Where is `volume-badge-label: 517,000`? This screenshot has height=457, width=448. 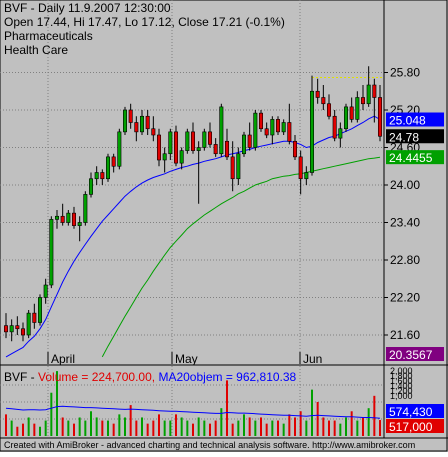 volume-badge-label: 517,000 is located at coordinates (411, 427).